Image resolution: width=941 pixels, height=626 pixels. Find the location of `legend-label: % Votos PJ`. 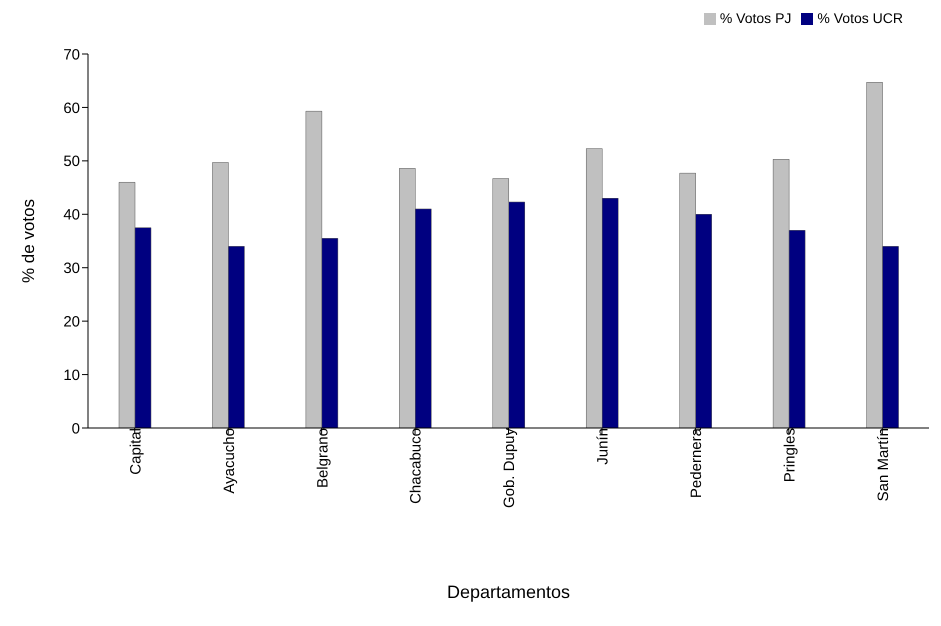

legend-label: % Votos PJ is located at coordinates (756, 18).